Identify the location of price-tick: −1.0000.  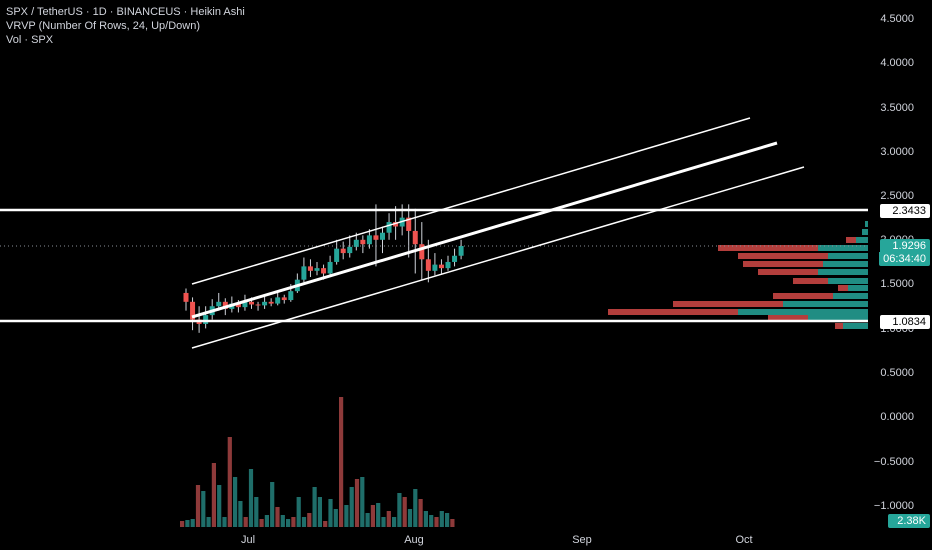
(893, 506).